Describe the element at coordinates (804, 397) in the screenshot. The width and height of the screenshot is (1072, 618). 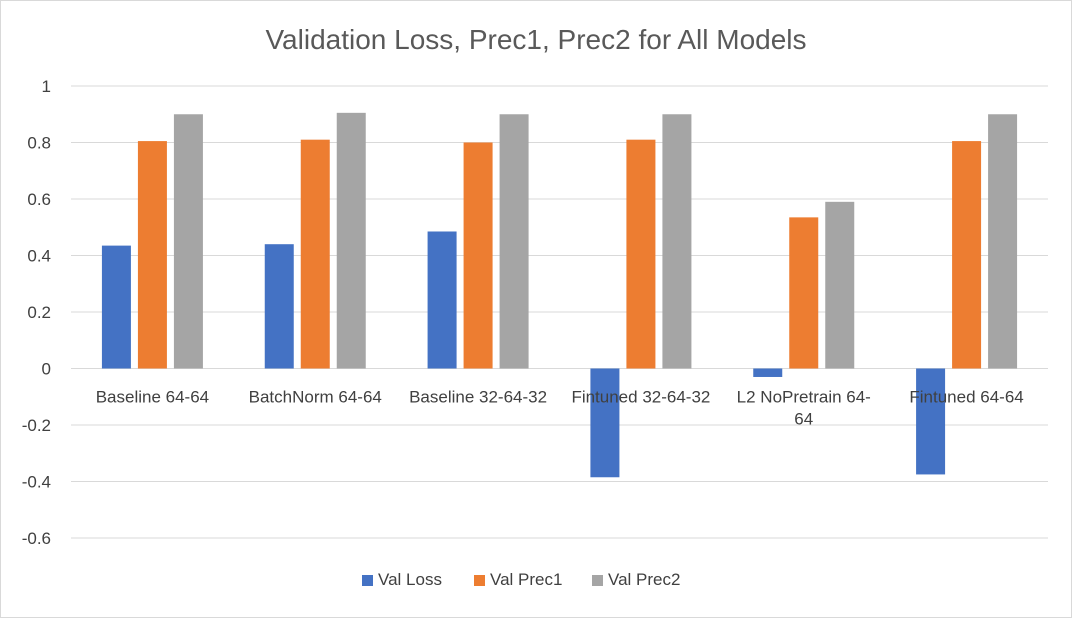
I see `category-label-line: L2 NoPretrain 64-` at that location.